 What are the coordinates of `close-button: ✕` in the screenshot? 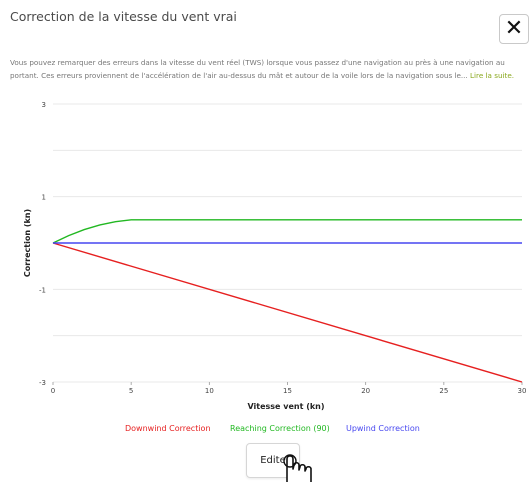 It's located at (514, 29).